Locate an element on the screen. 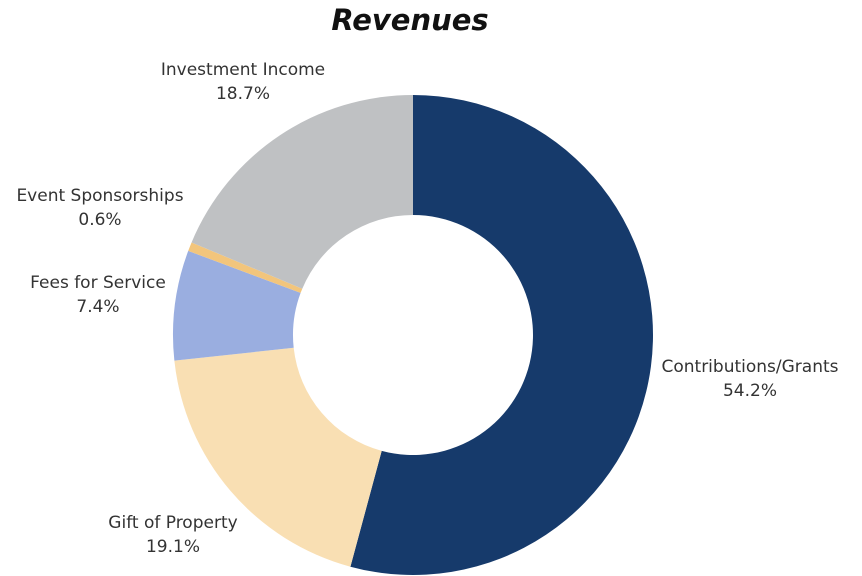 Image resolution: width=862 pixels, height=576 pixels. slice-value-label: 7.4% is located at coordinates (97, 307).